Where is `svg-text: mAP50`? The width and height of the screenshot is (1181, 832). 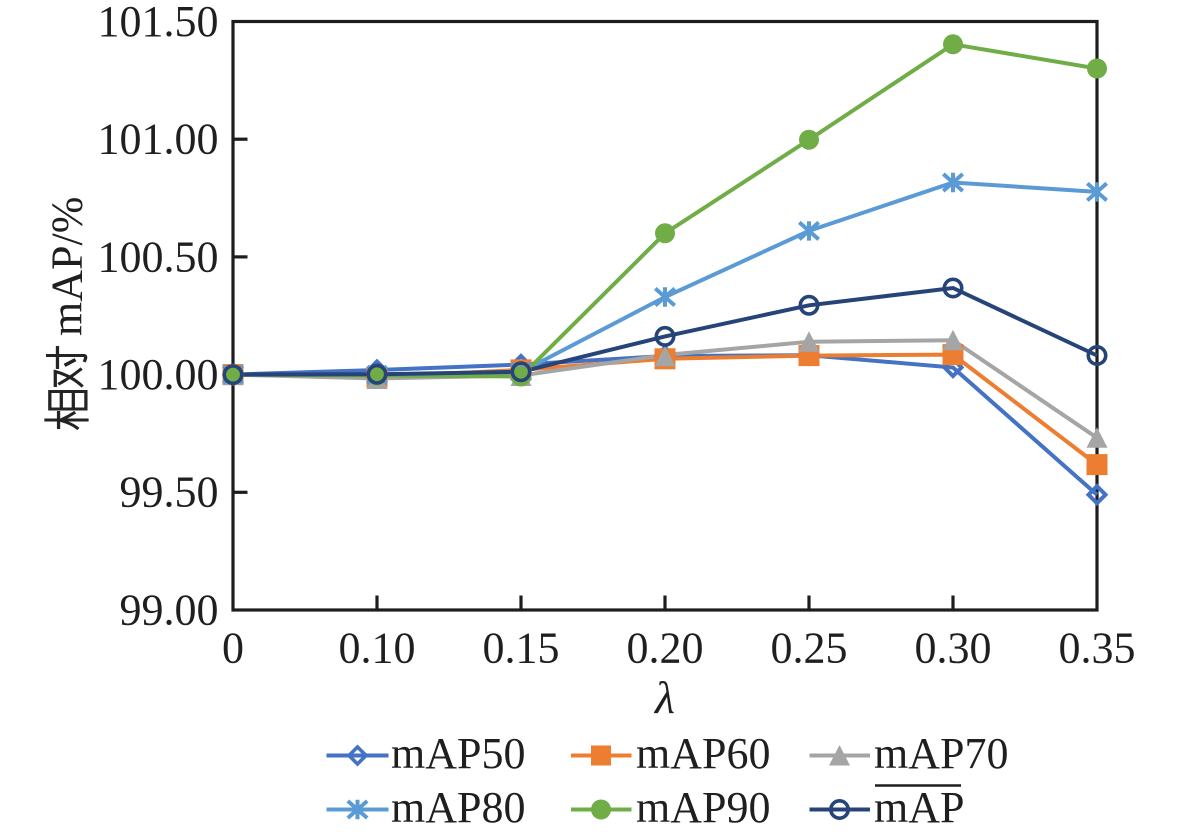
svg-text: mAP50 is located at coordinates (458, 753).